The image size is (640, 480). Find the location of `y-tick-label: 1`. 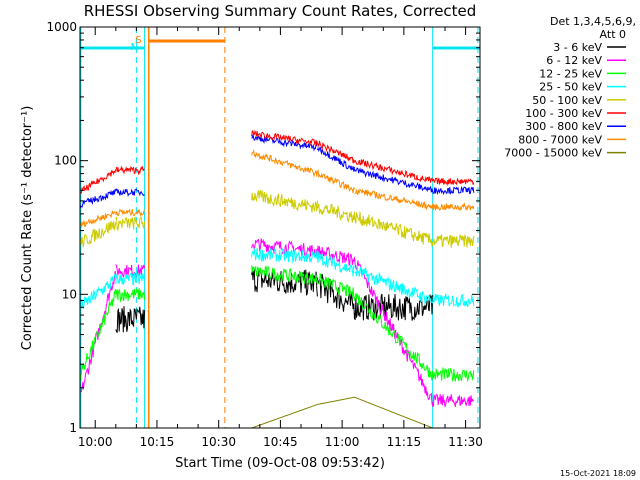

y-tick-label: 1 is located at coordinates (73, 428).